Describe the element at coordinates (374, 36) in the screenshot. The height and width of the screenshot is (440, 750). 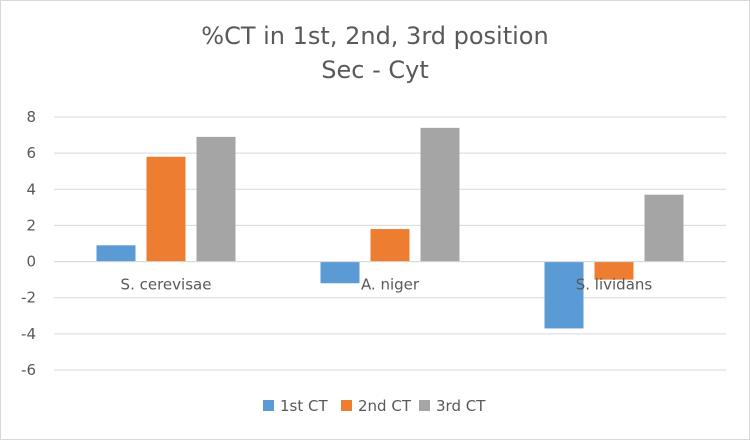
I see `chart-title: %CT in 1st, 2nd, 3rd position` at that location.